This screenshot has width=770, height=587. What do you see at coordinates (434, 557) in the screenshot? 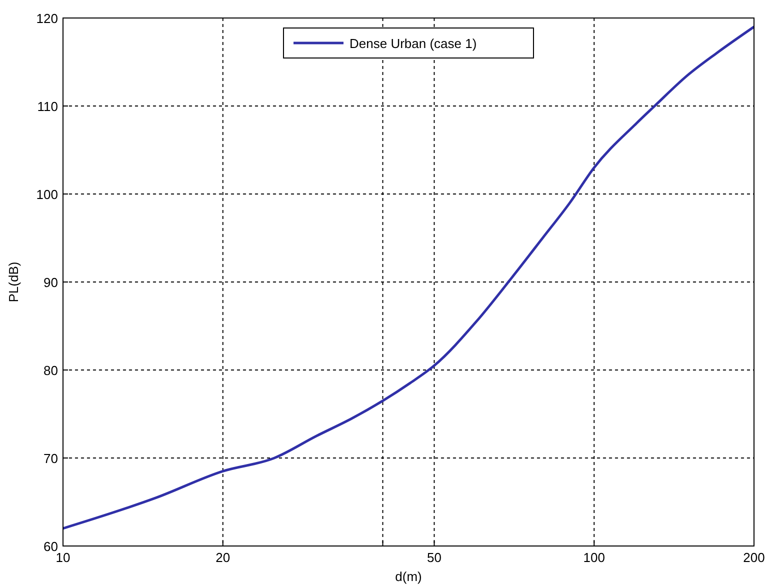
I see `x-tick-label: 50` at bounding box center [434, 557].